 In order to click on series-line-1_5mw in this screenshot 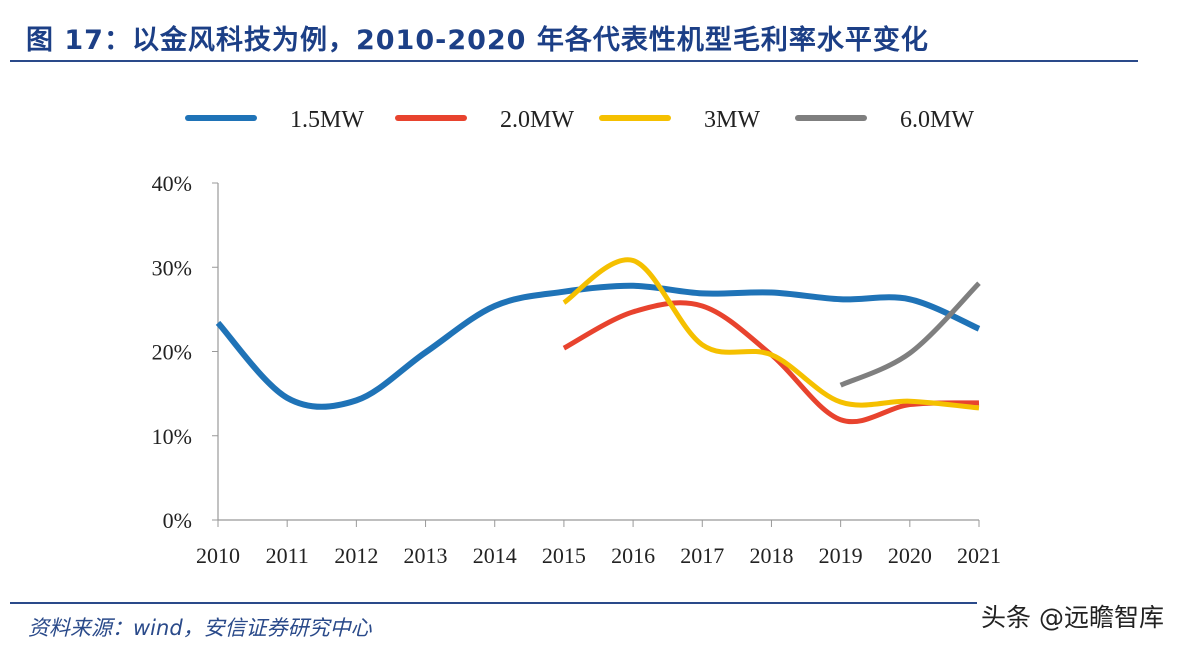, I will do `click(598, 346)`.